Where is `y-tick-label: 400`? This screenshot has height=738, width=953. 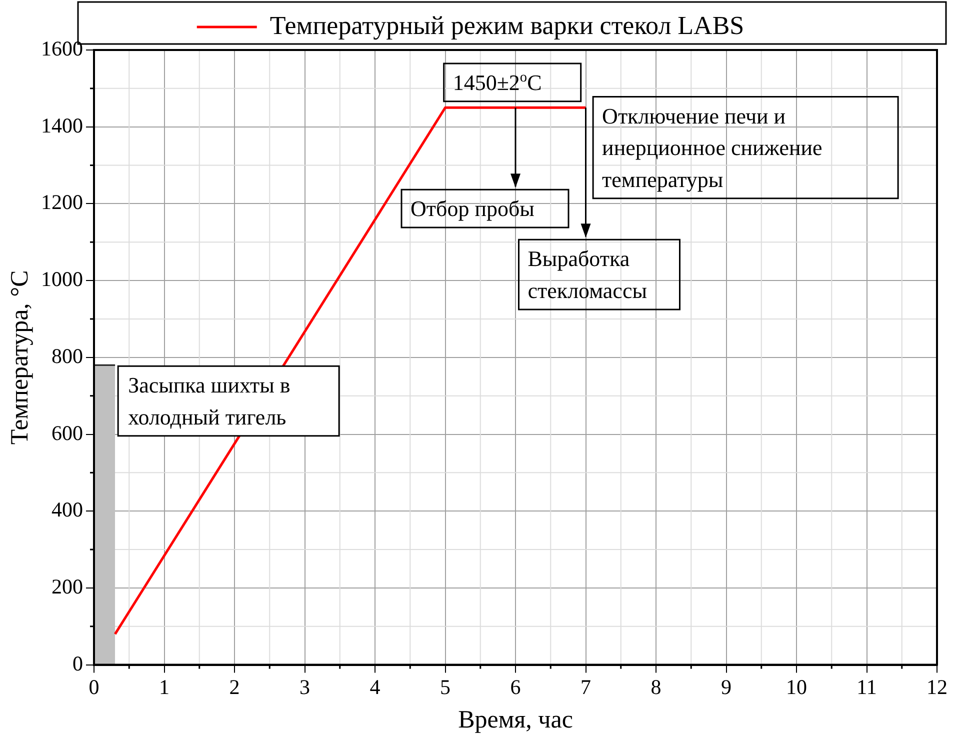 y-tick-label: 400 is located at coordinates (67, 510).